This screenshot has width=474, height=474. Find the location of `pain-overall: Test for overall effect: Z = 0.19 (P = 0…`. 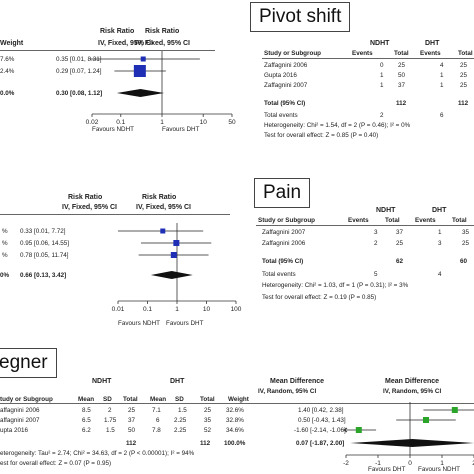

pain-overall: Test for overall effect: Z = 0.19 (P = 0… is located at coordinates (319, 297).